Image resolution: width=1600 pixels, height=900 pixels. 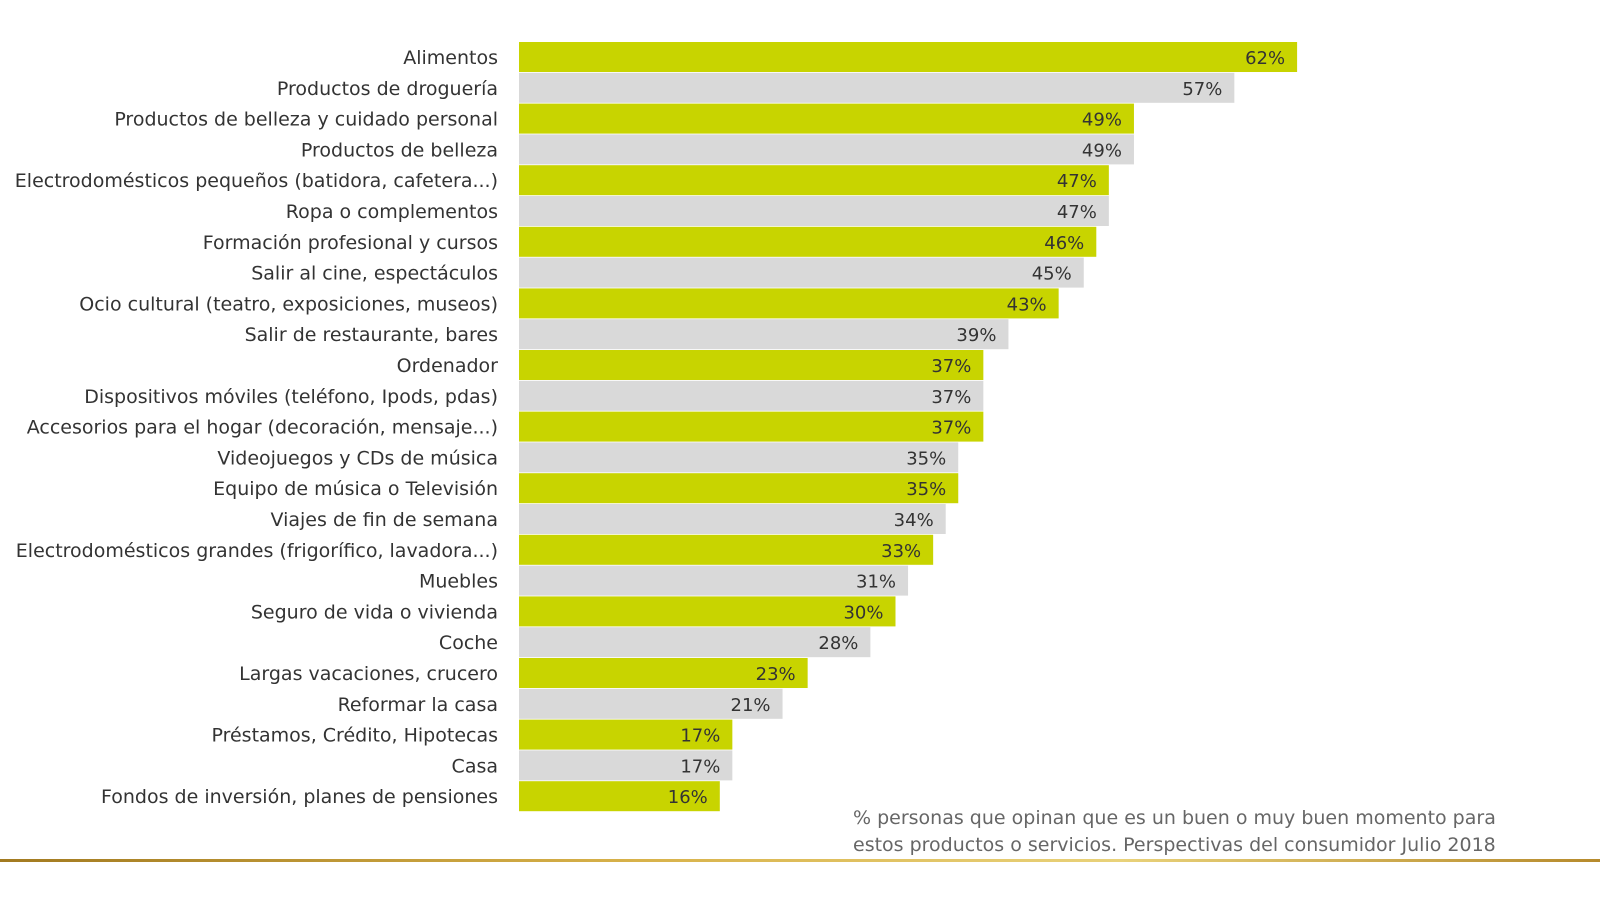 I want to click on category-label: Alimentos, so click(x=450, y=58).